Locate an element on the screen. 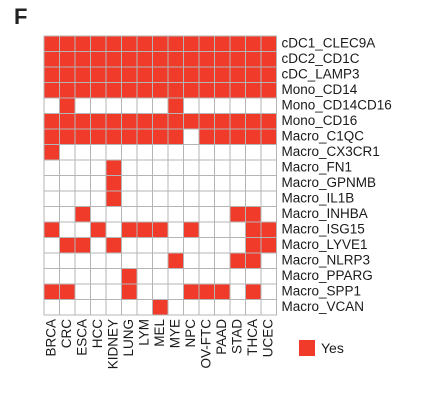  row-label: Macro_IL1B is located at coordinates (318, 197).